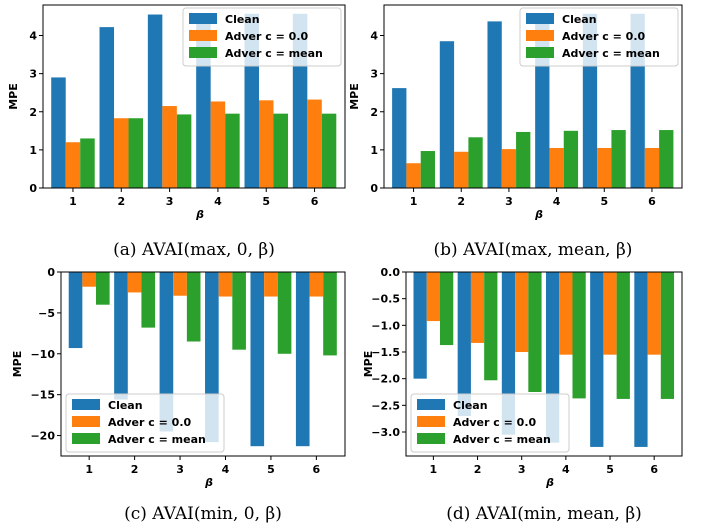 This screenshot has width=701, height=527. What do you see at coordinates (533, 250) in the screenshot?
I see `panel-caption: (b) AVAI(max, mean, β)` at bounding box center [533, 250].